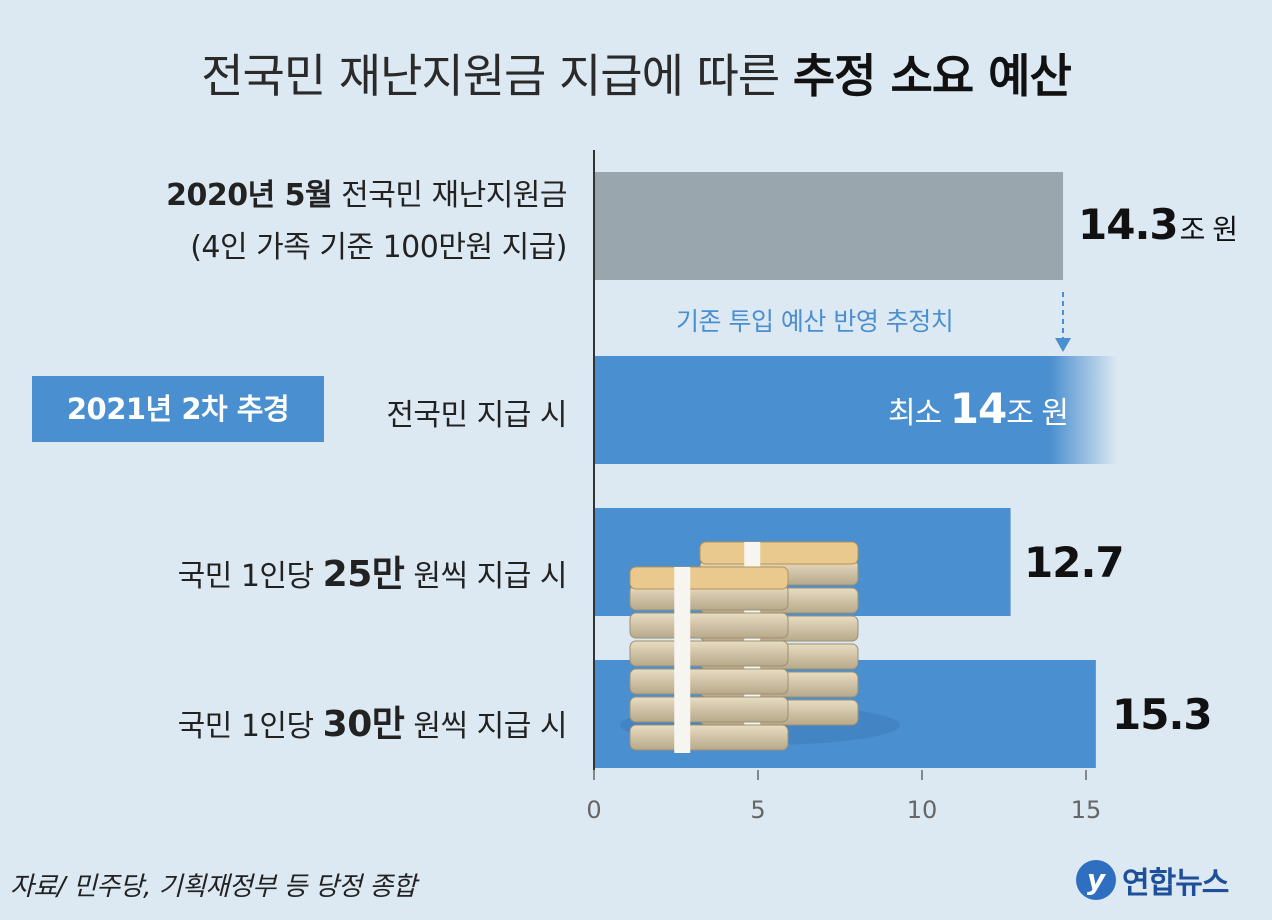  I want to click on row-label-2020: 2020년 5월 전국민 재난지원금 (4인 가족 기준 100만원 지급), so click(366, 221).